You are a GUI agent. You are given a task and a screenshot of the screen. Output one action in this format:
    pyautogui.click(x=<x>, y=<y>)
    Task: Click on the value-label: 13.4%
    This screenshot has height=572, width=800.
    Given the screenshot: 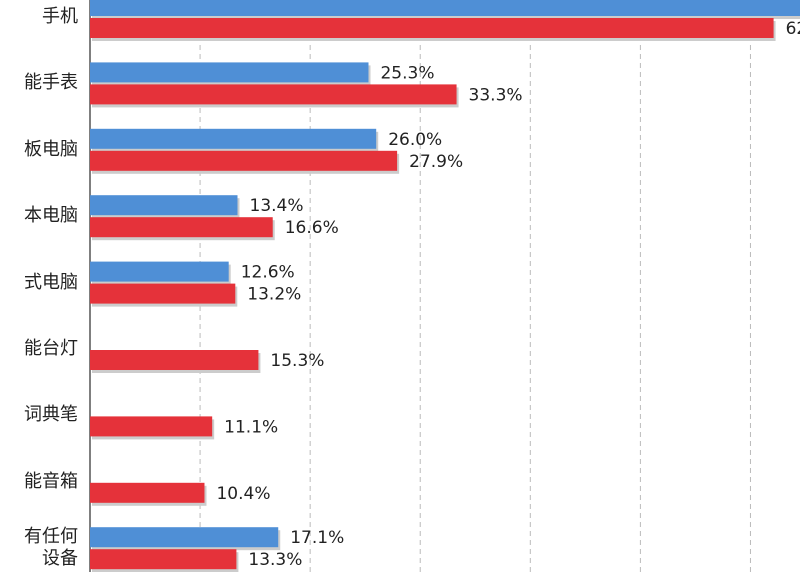 What is the action you would take?
    pyautogui.click(x=277, y=206)
    